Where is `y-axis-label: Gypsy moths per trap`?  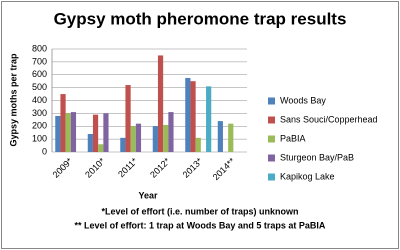 y-axis-label: Gypsy moths per trap is located at coordinates (13, 100).